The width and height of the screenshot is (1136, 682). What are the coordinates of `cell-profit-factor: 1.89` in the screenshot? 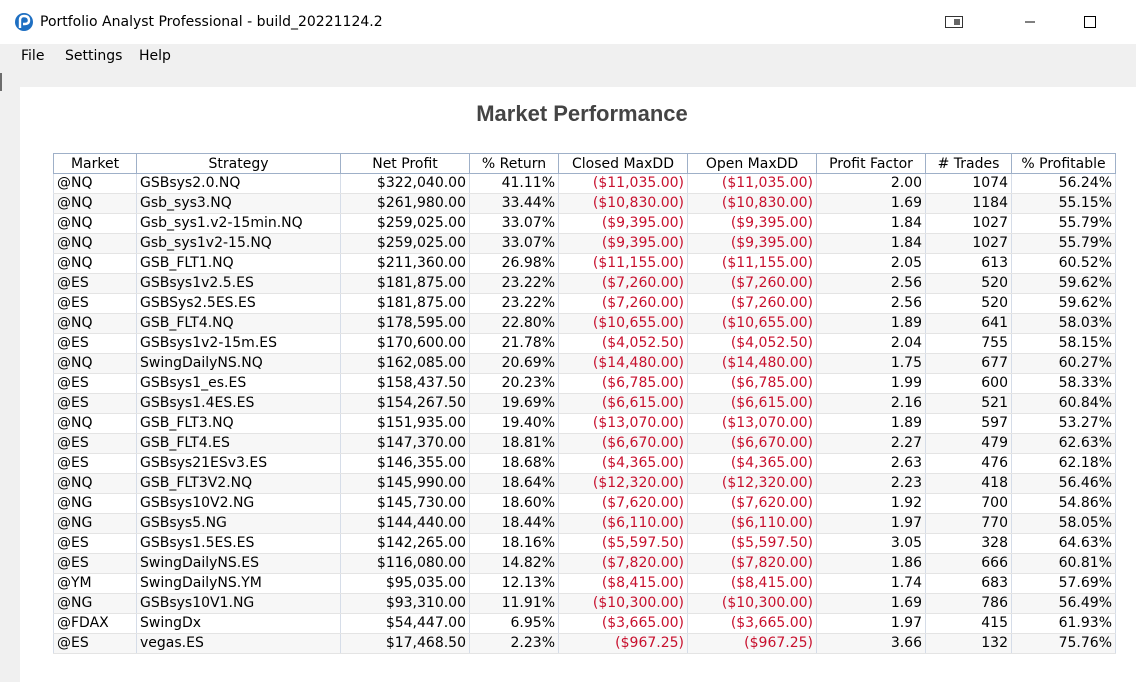 It's located at (871, 423).